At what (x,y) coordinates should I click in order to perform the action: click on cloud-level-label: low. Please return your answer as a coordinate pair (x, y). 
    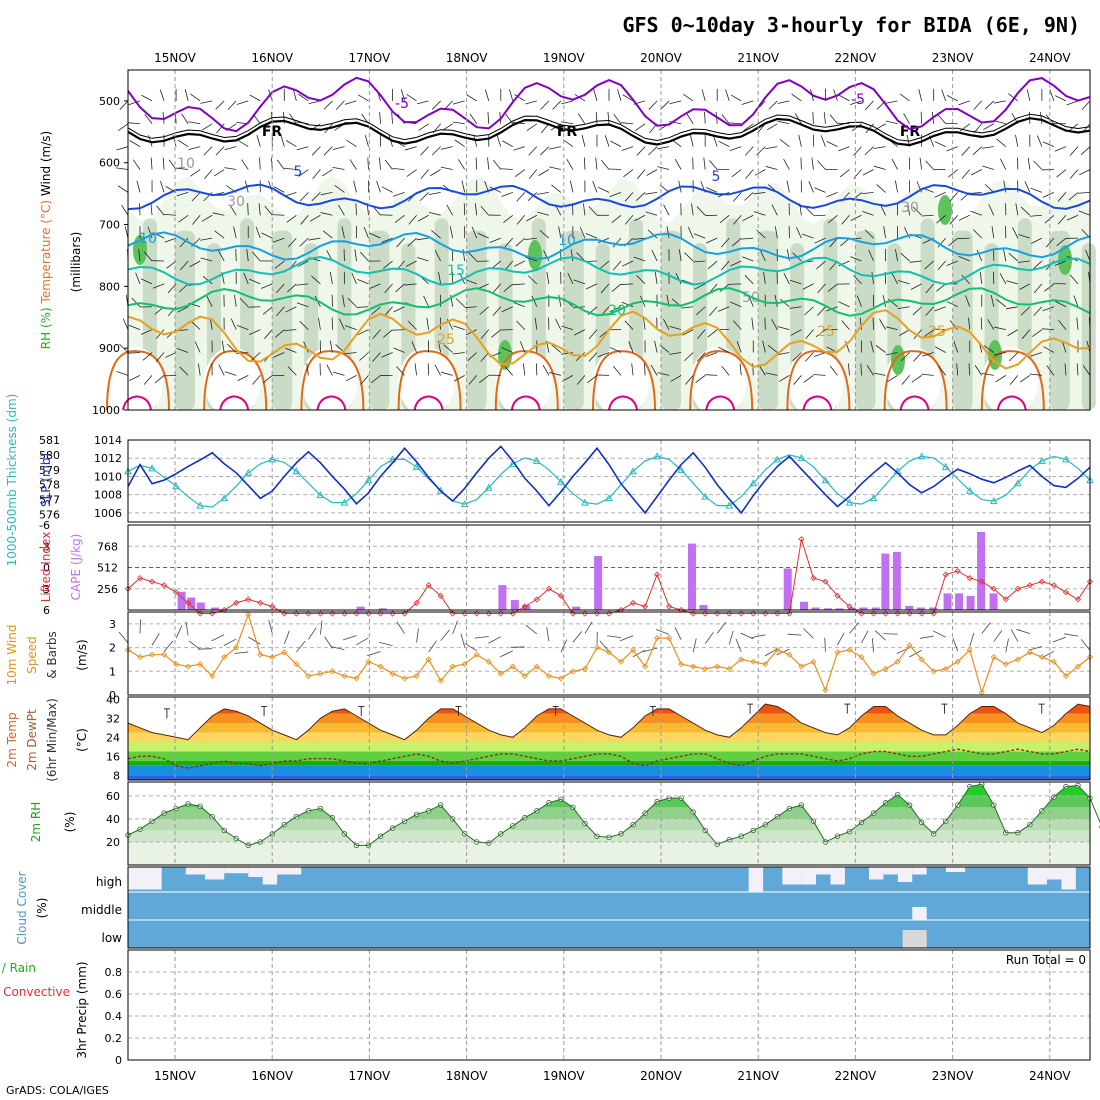
    Looking at the image, I should click on (112, 938).